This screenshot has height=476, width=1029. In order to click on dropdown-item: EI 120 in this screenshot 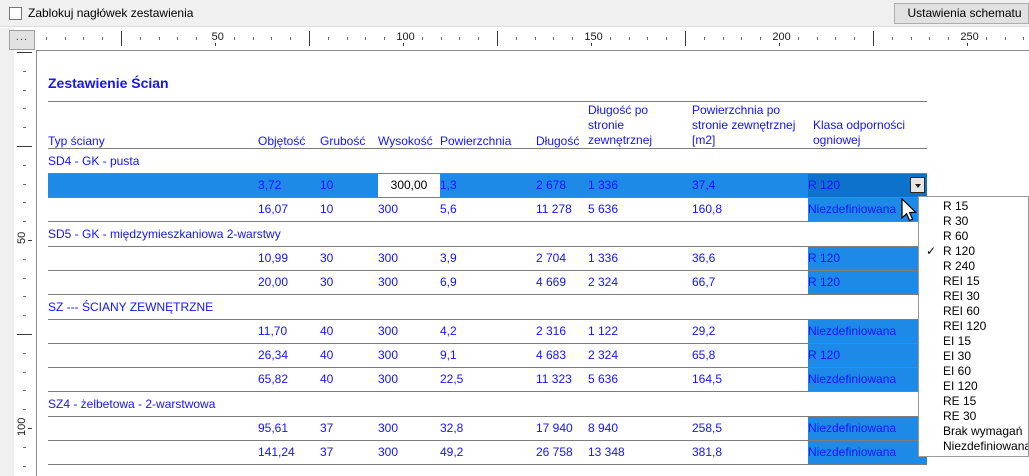, I will do `click(973, 386)`.